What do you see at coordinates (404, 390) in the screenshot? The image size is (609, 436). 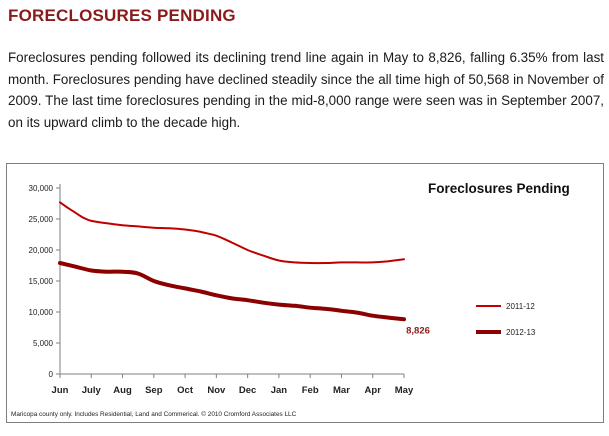 I see `x-tick-label: May` at bounding box center [404, 390].